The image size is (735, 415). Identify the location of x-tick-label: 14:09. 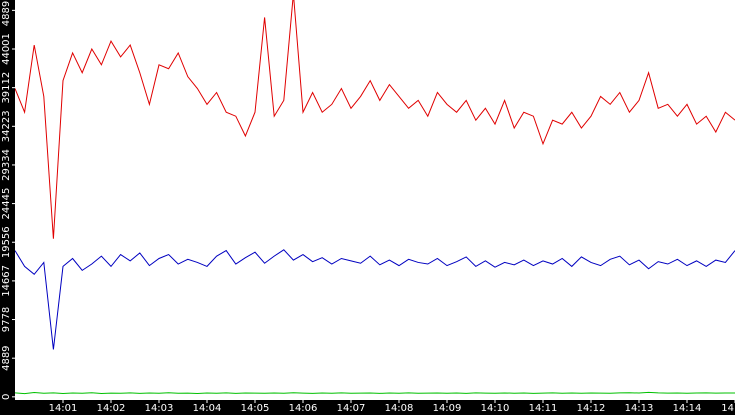
(447, 408).